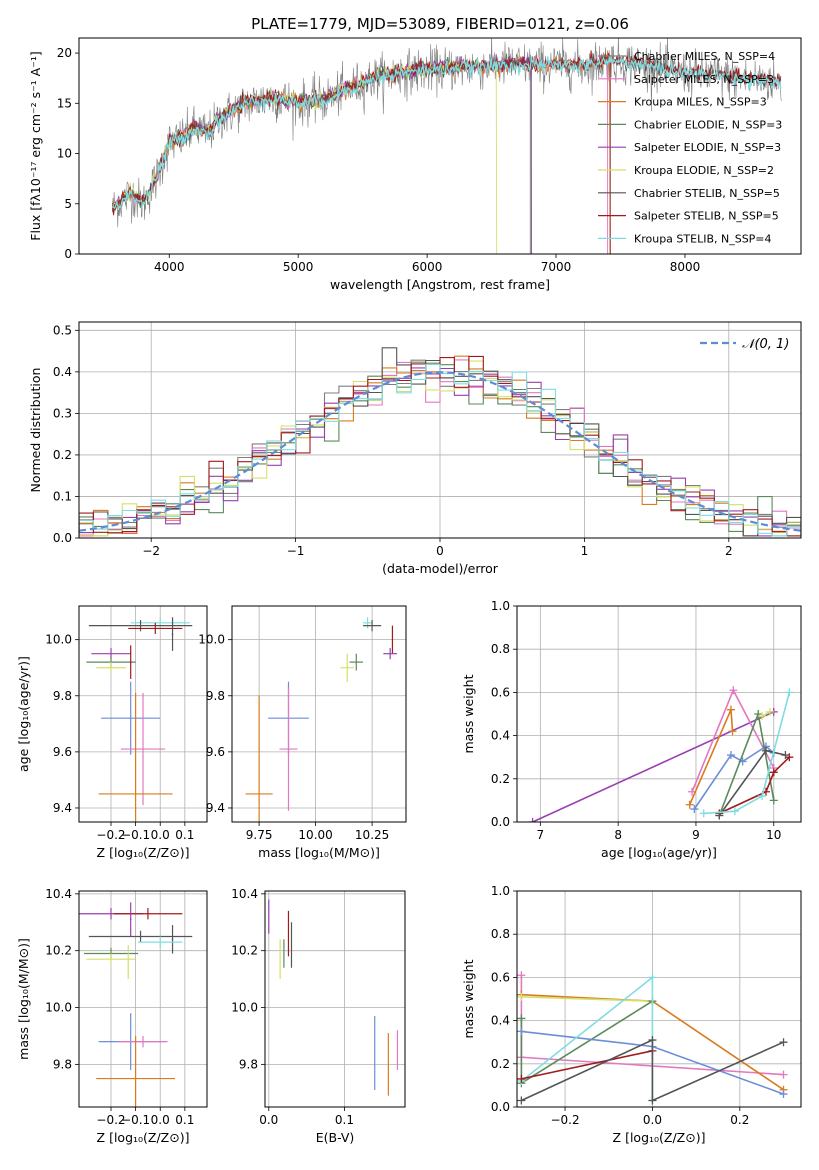 The width and height of the screenshot is (819, 1170). What do you see at coordinates (739, 1120) in the screenshot?
I see `x-tick-label: 0.2` at bounding box center [739, 1120].